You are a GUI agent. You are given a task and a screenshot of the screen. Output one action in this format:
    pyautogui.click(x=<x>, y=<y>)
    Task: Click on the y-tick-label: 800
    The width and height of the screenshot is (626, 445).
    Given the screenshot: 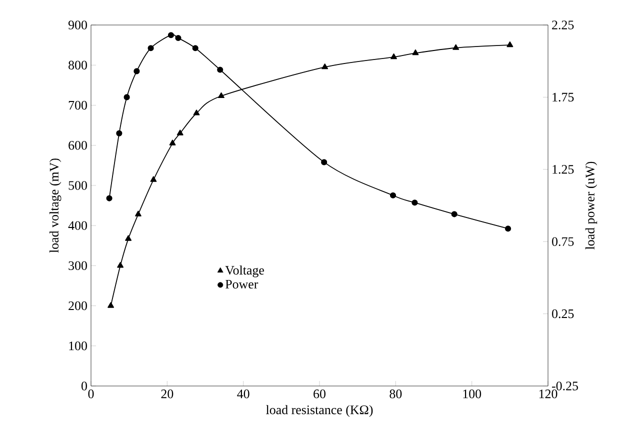 What is the action you would take?
    pyautogui.click(x=77, y=65)
    